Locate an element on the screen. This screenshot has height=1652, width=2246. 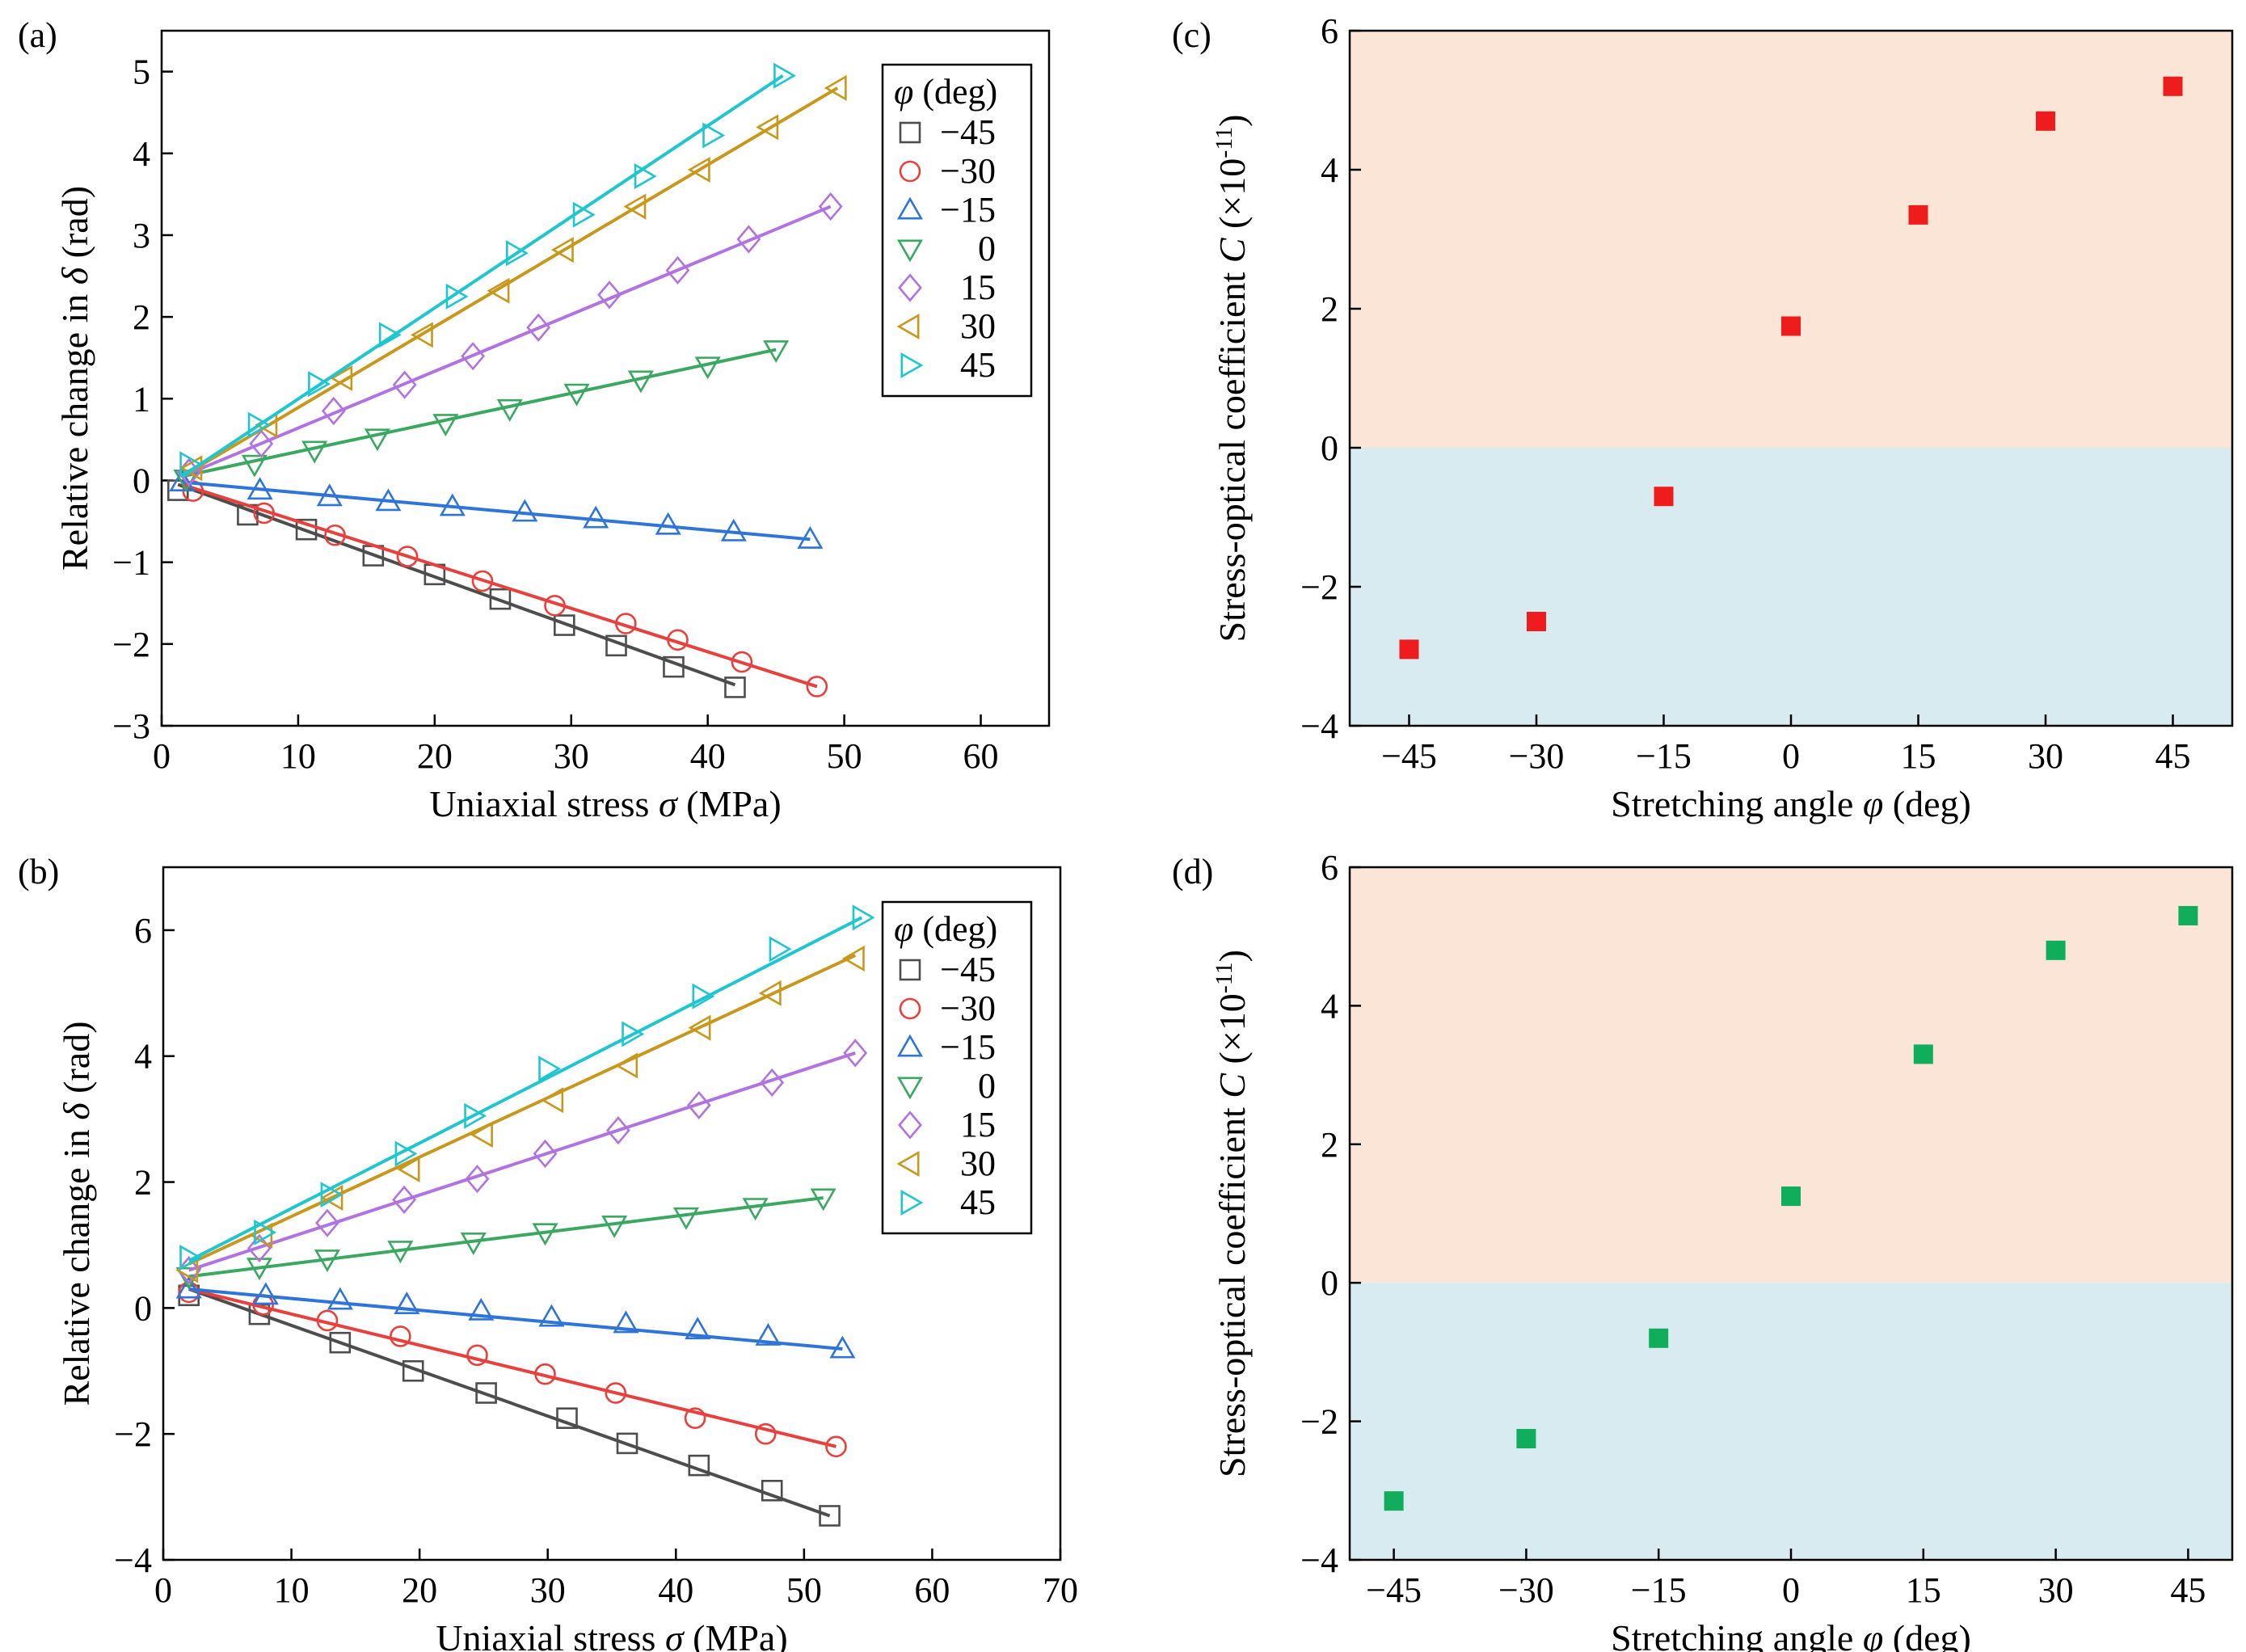
x-tick-label: −30 is located at coordinates (1537, 756).